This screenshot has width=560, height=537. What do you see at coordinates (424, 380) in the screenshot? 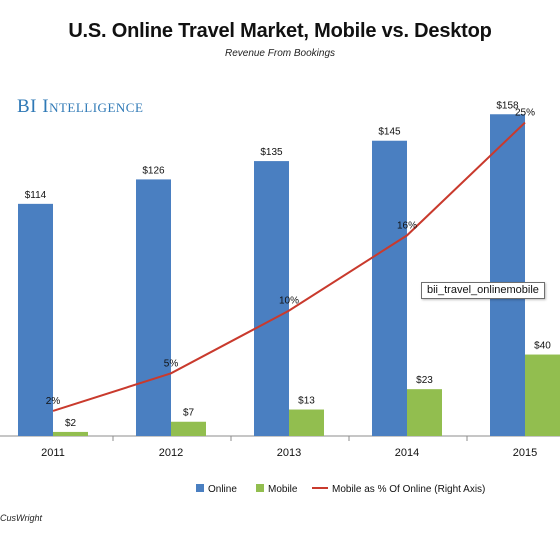
I see `mobile-bar-label: $23` at bounding box center [424, 380].